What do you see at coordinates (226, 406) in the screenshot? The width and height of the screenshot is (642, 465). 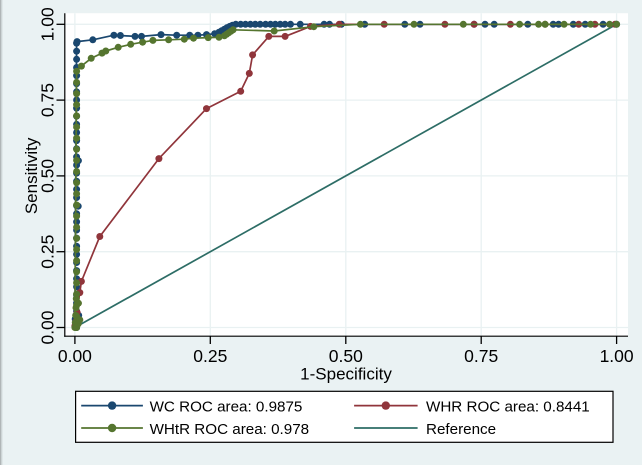 I see `svg-text: WC ROC area: 0.9875` at bounding box center [226, 406].